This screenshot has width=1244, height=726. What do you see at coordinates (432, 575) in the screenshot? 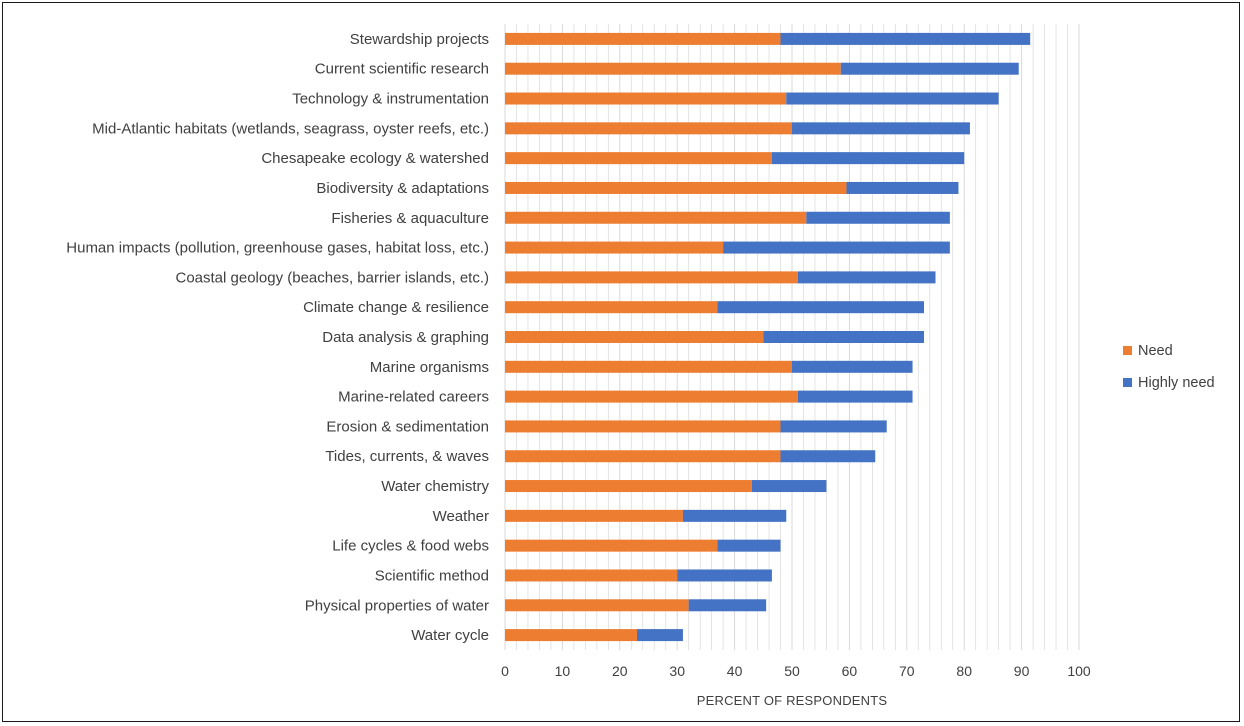
I see `category-label: Scientific method` at bounding box center [432, 575].